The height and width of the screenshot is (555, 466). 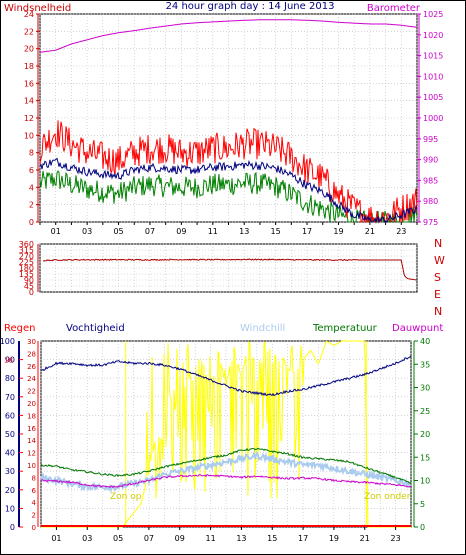 What do you see at coordinates (26, 250) in the screenshot?
I see `y-tick-label: 315` at bounding box center [26, 250].